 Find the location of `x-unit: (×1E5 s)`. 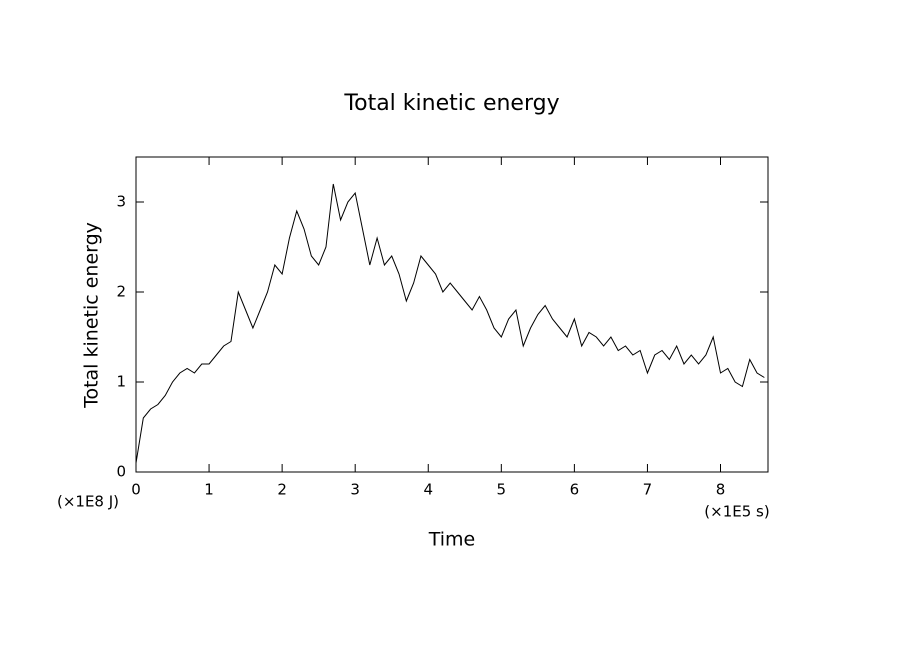

x-unit: (×1E5 s) is located at coordinates (736, 512).